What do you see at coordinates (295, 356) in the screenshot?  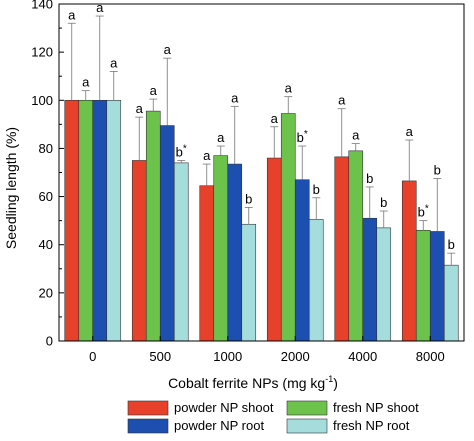 I see `x-tick-label: 2000` at bounding box center [295, 356].